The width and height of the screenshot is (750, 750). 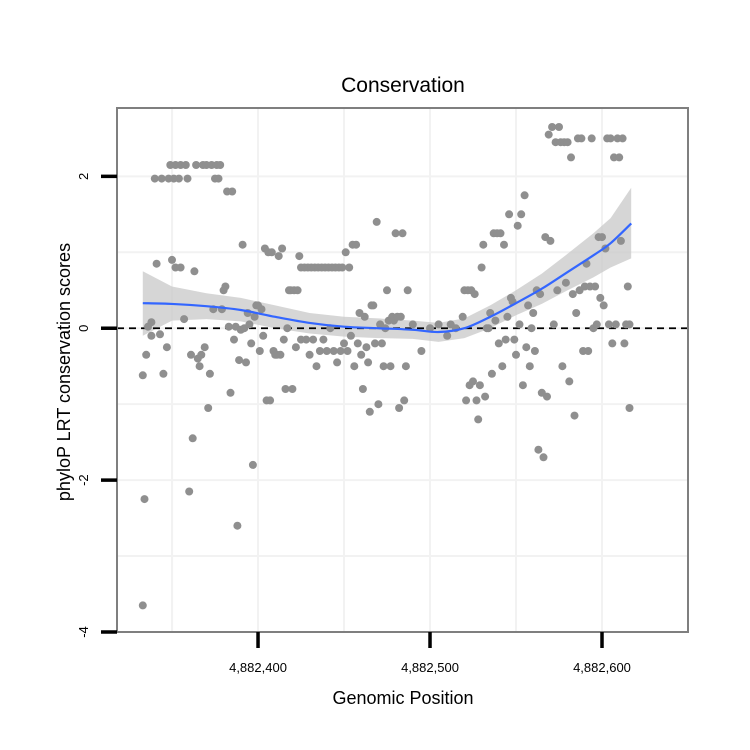 What do you see at coordinates (83, 632) in the screenshot?
I see `y-tick-label: -4` at bounding box center [83, 632].